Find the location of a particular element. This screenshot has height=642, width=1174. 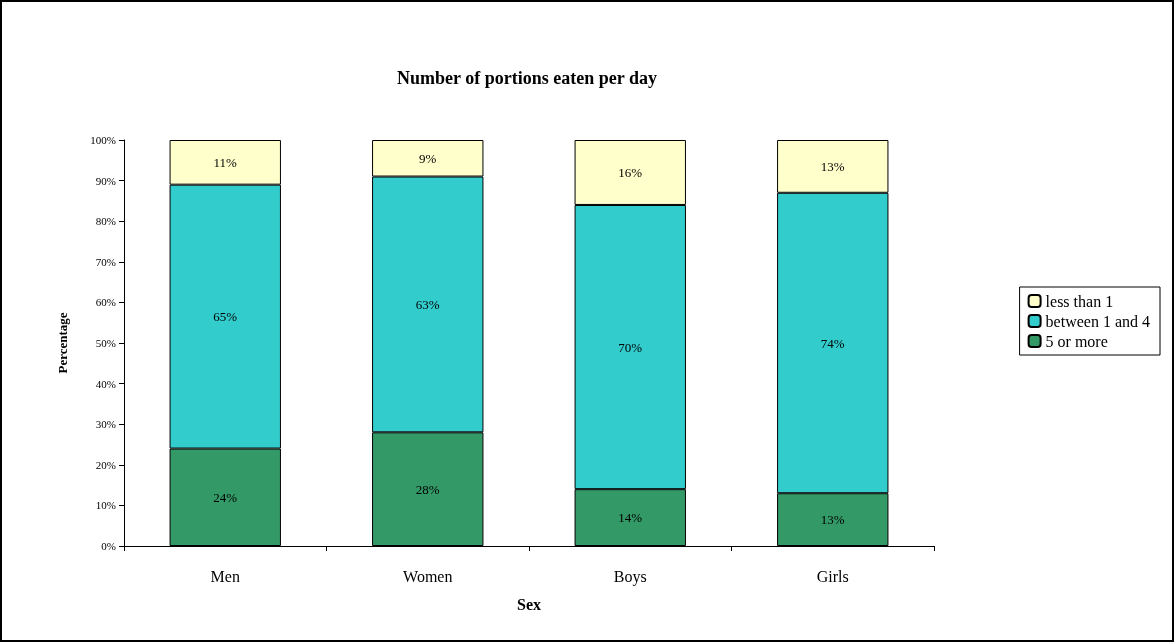

y-tick-label: 40% is located at coordinates (105, 383).